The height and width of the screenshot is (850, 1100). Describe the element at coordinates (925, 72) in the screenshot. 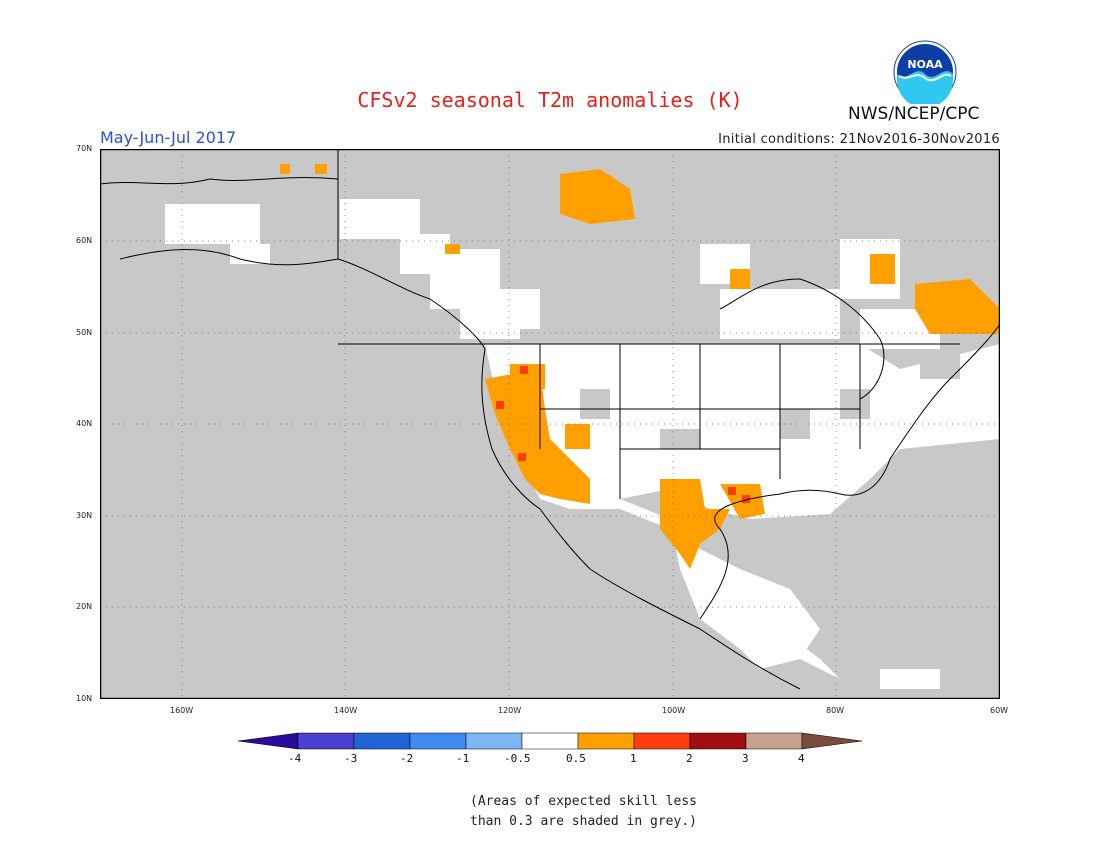

I see `noaa-logo-icon: NOAA` at that location.